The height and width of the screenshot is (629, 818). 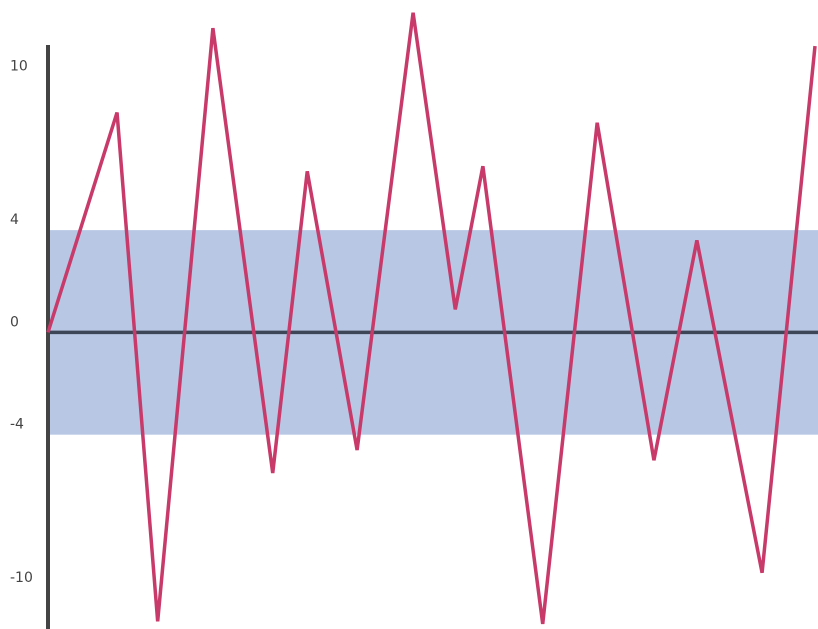 I want to click on y-tick-label: 4, so click(x=14, y=220).